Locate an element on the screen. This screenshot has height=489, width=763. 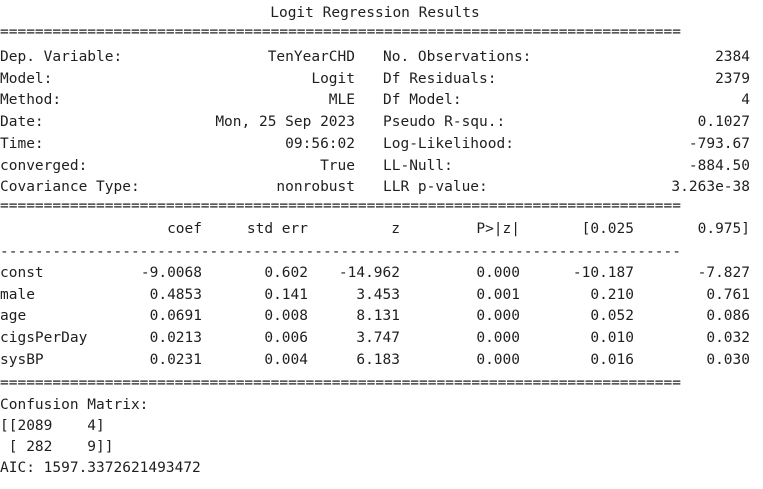
row-variable-name: sysBP is located at coordinates (22, 359).